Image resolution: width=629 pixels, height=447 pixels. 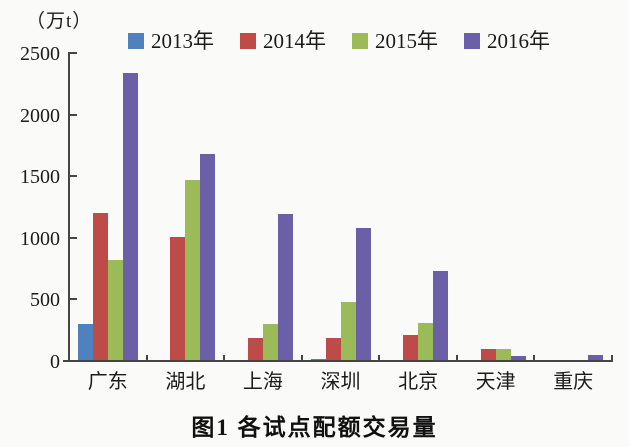 I want to click on y-tick-label: 0, so click(x=55, y=362).